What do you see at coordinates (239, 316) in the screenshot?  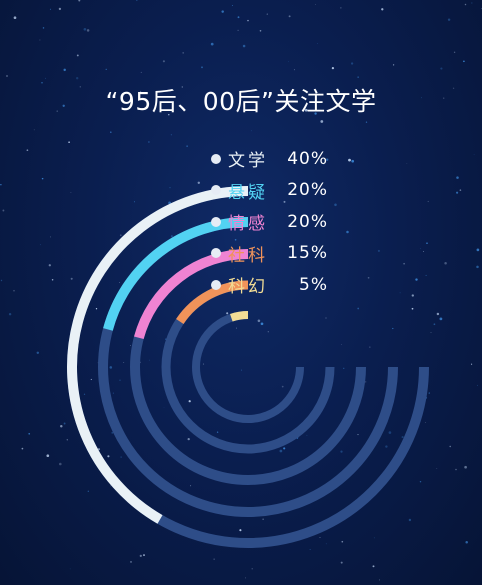 I see `ring-bar-scifi` at bounding box center [239, 316].